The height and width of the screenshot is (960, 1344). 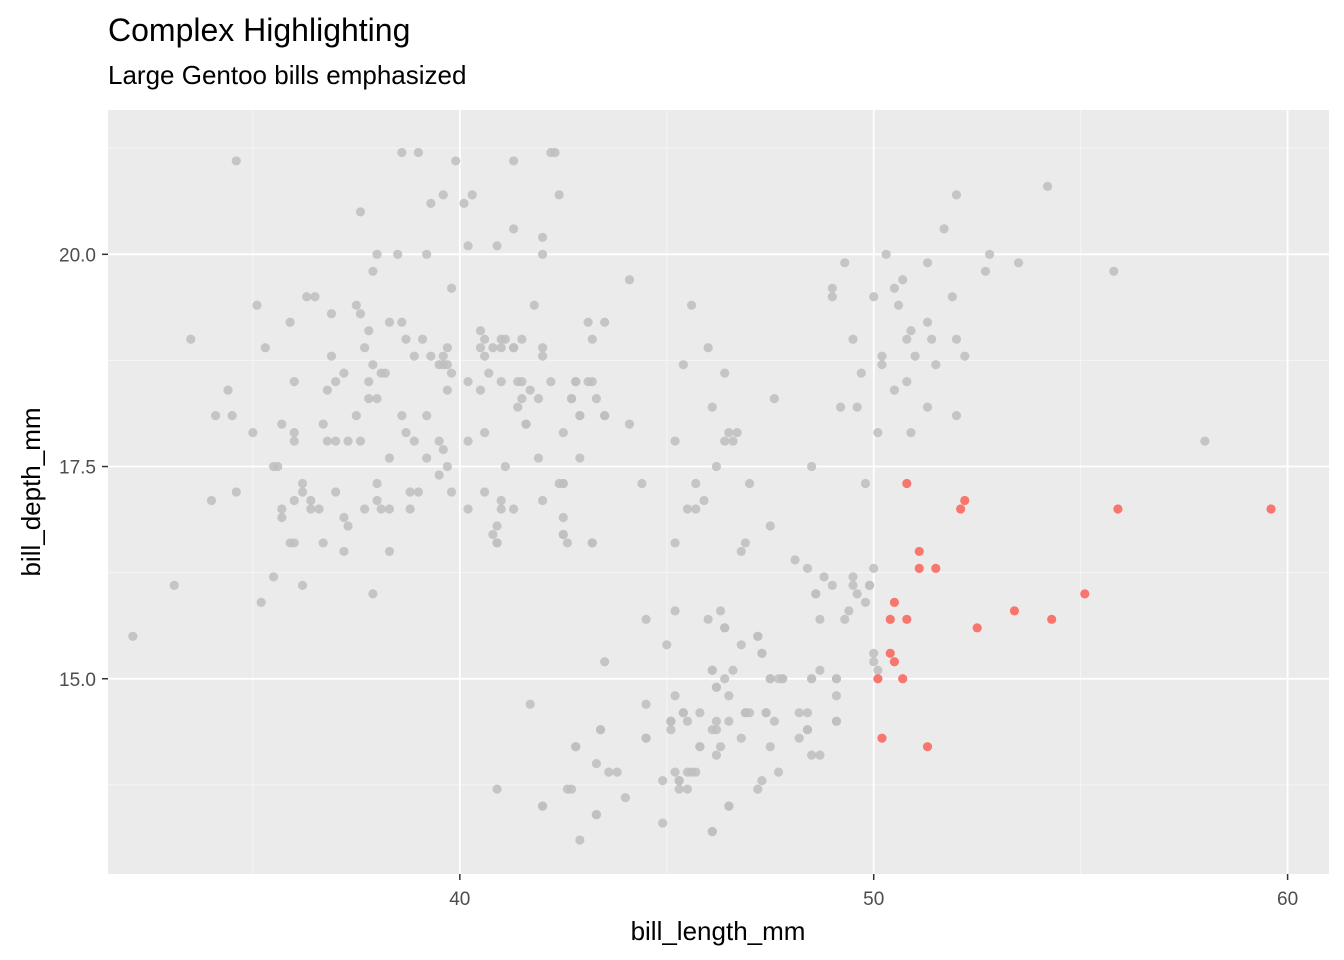 I want to click on y-axis-title: bill_depth_mm, so click(x=31, y=491).